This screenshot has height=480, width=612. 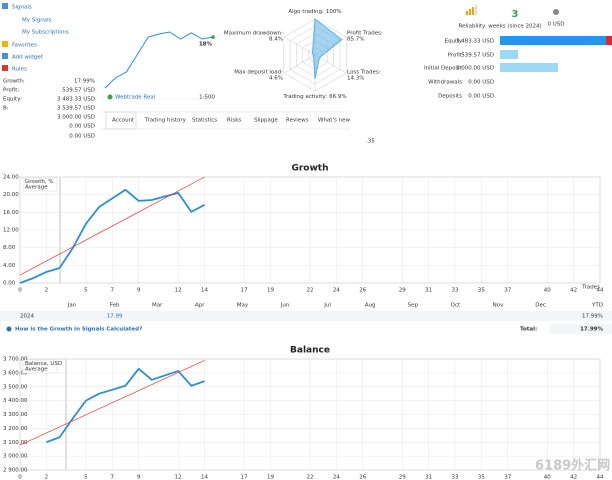 What do you see at coordinates (600, 477) in the screenshot?
I see `x-tick-label: 44` at bounding box center [600, 477].